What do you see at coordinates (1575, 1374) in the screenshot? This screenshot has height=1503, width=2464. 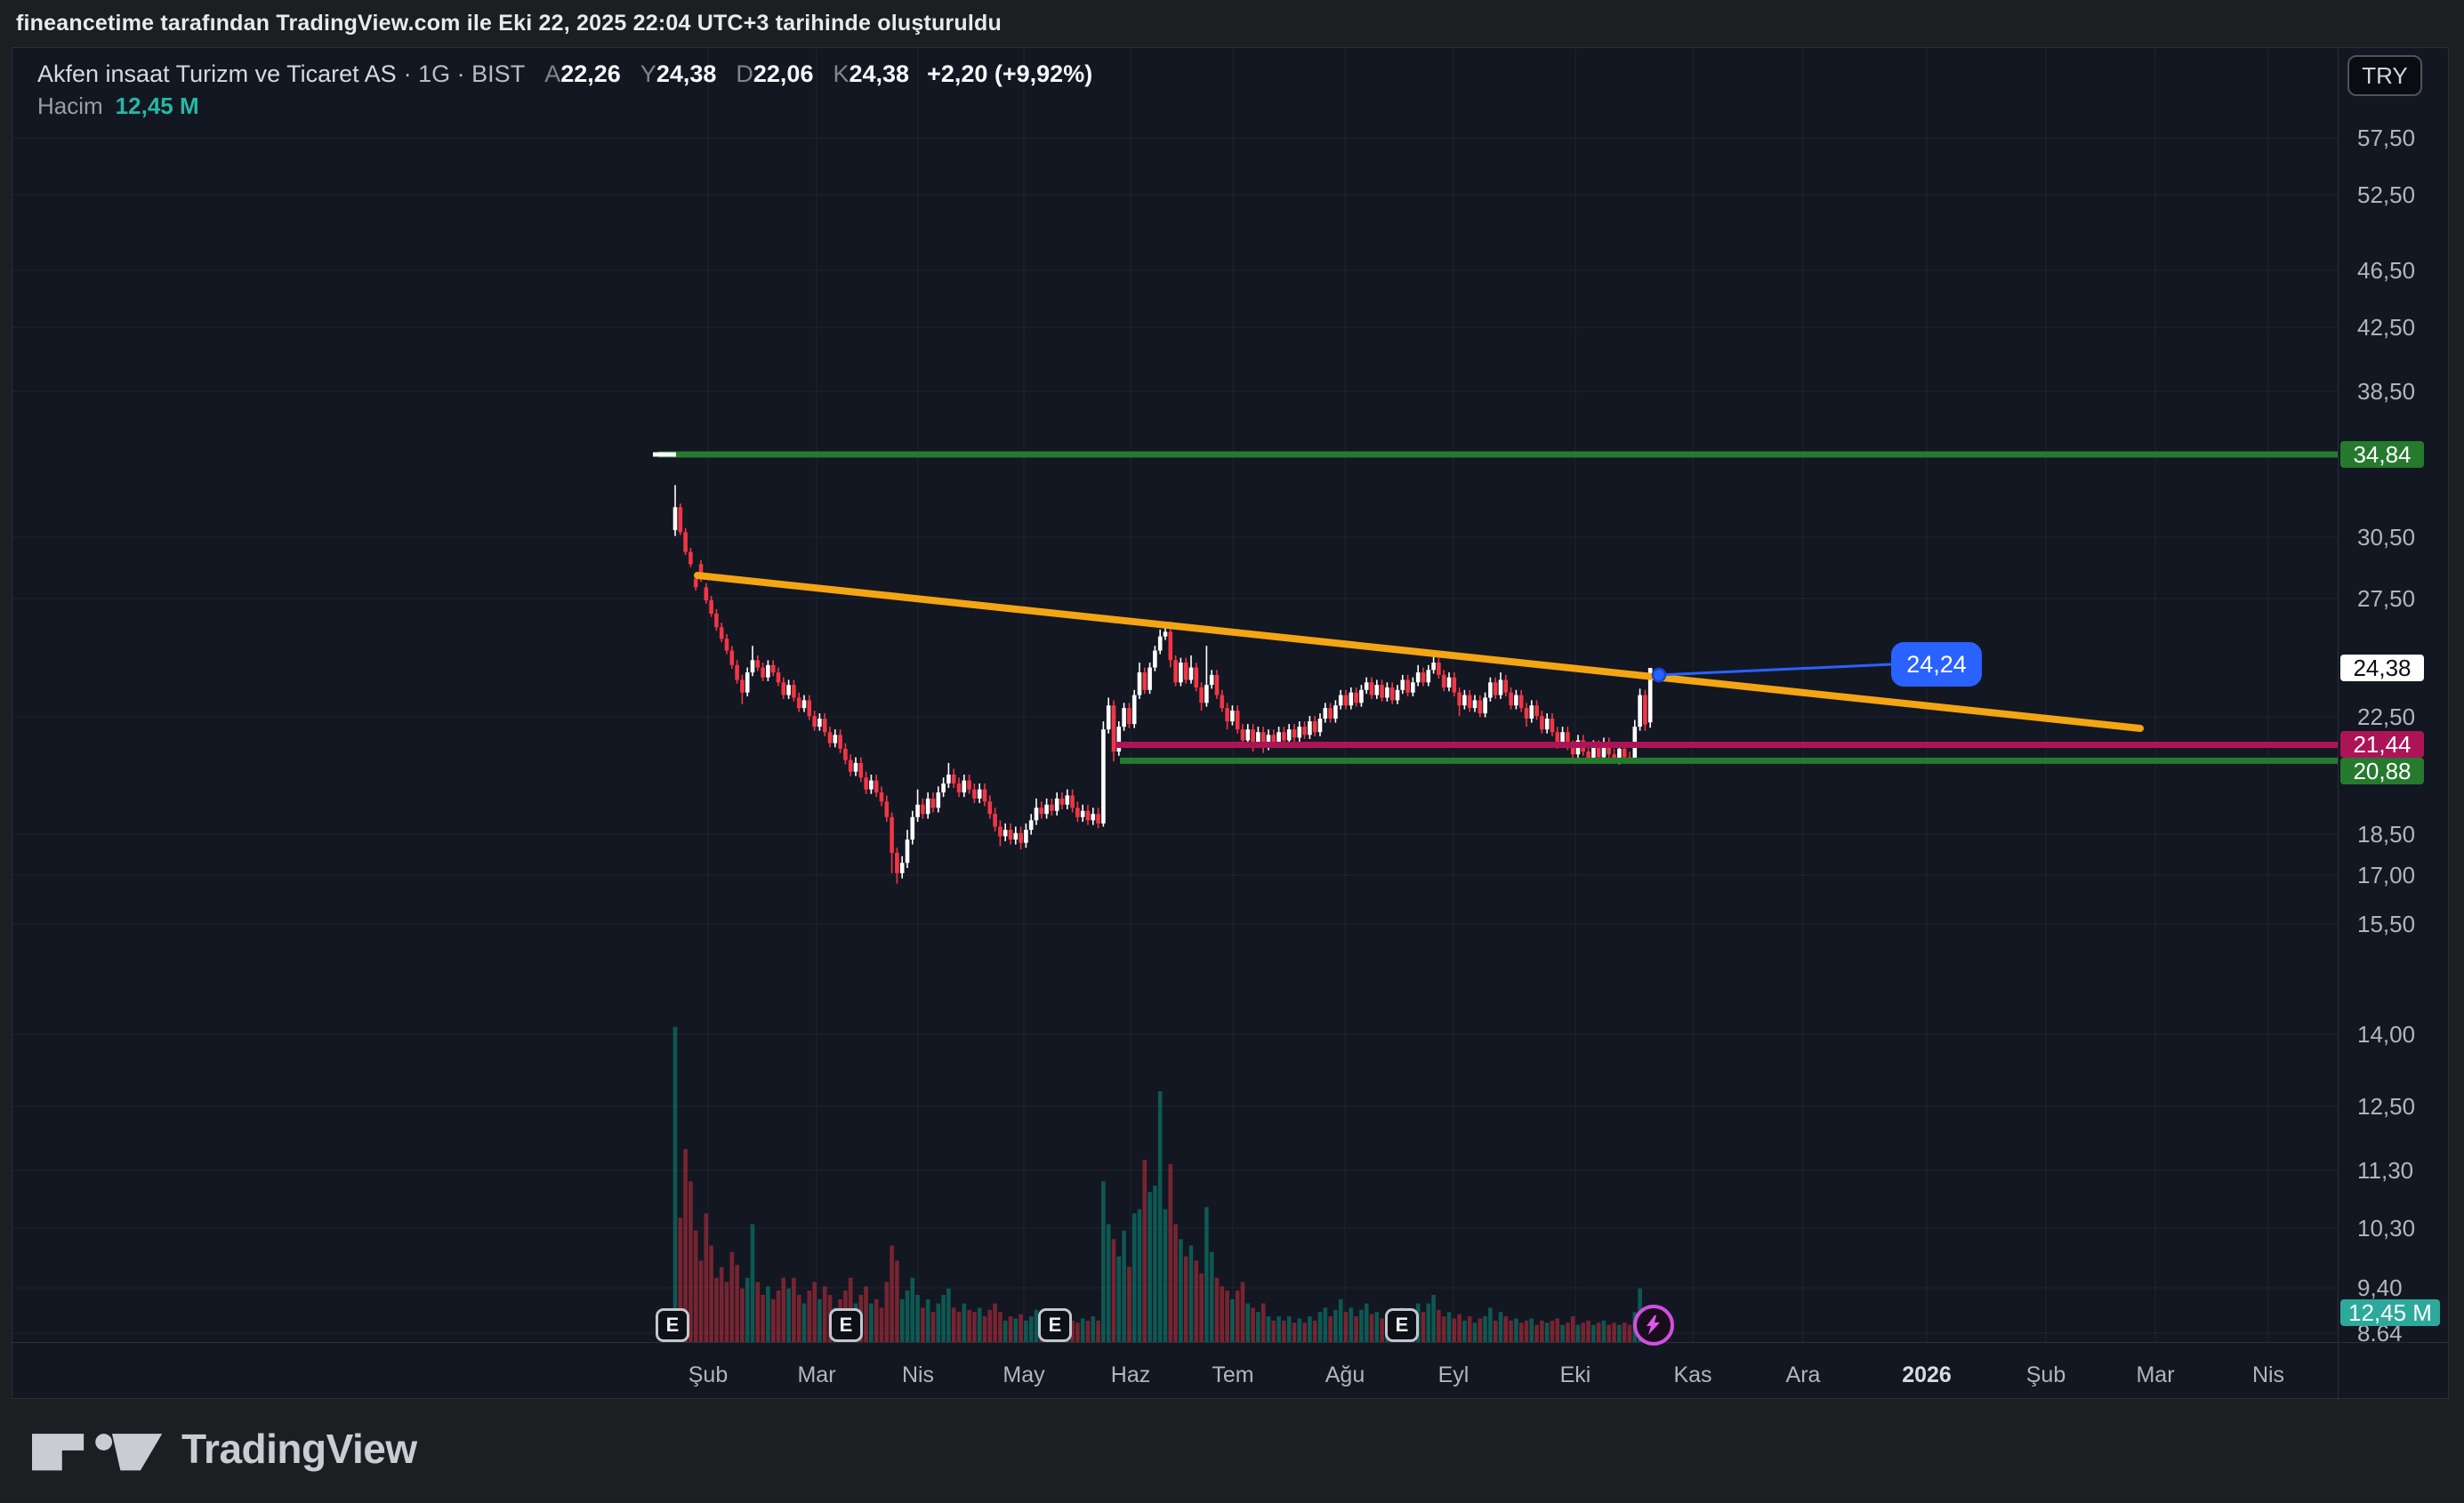 I see `time-axis-label: Eki` at bounding box center [1575, 1374].